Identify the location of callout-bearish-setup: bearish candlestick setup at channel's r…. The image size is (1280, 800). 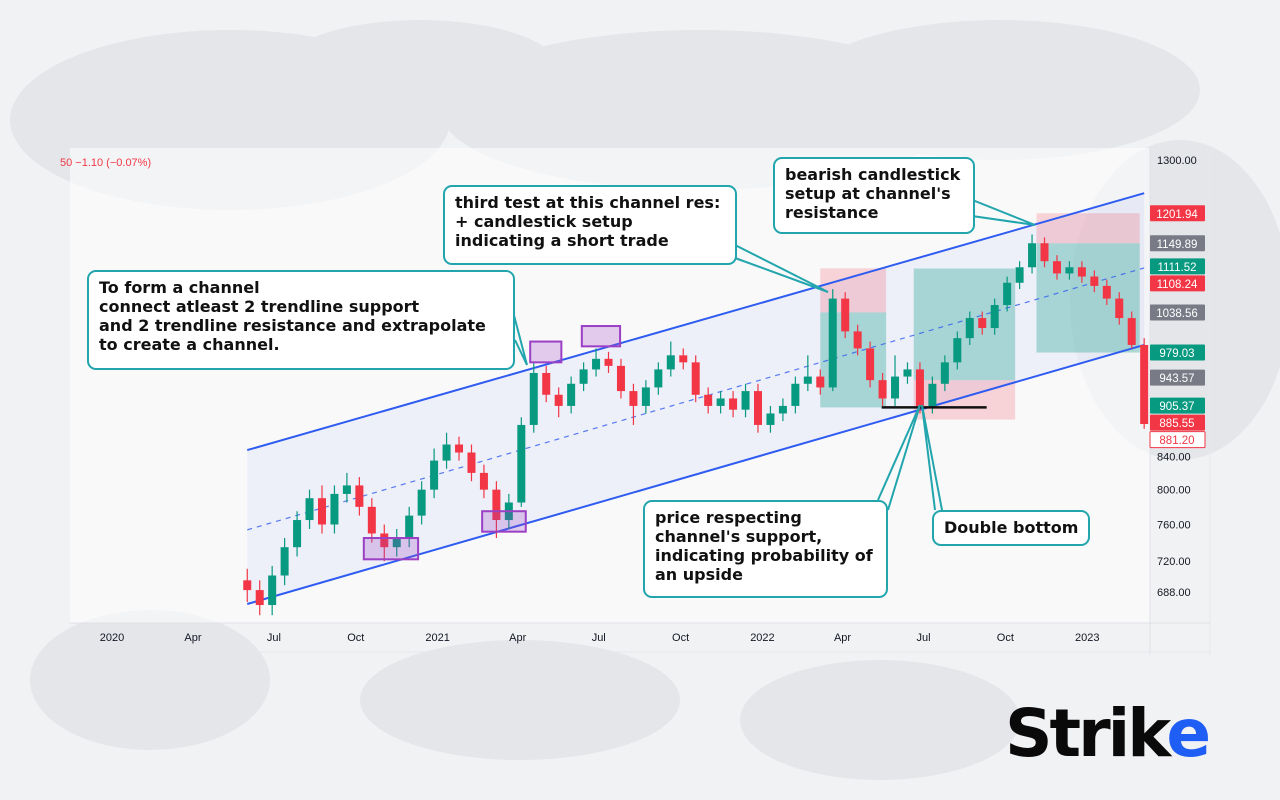
(874, 195).